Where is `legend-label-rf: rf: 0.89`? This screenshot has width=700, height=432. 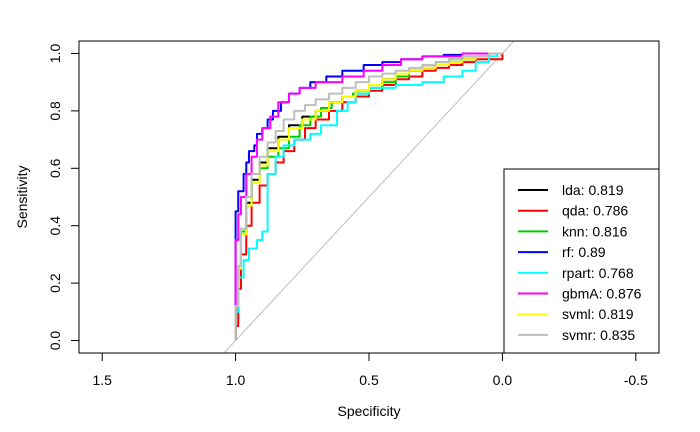
legend-label-rf: rf: 0.89 is located at coordinates (584, 252).